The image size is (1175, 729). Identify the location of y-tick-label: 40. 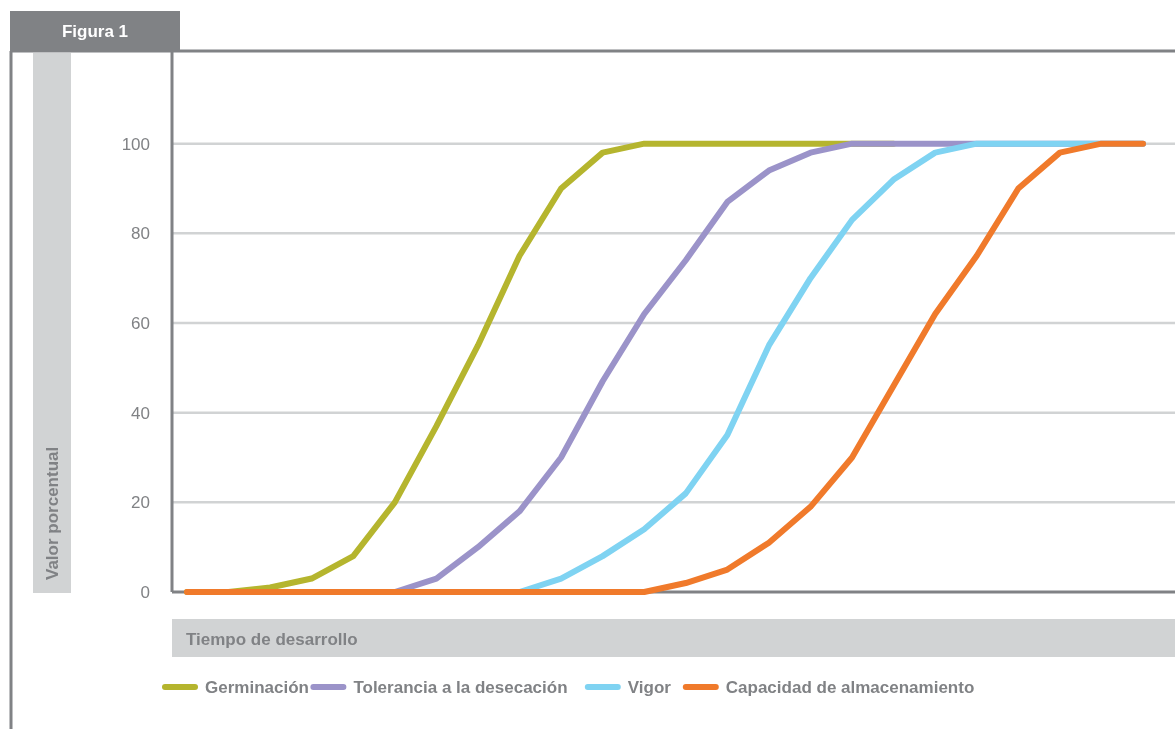
(140, 413).